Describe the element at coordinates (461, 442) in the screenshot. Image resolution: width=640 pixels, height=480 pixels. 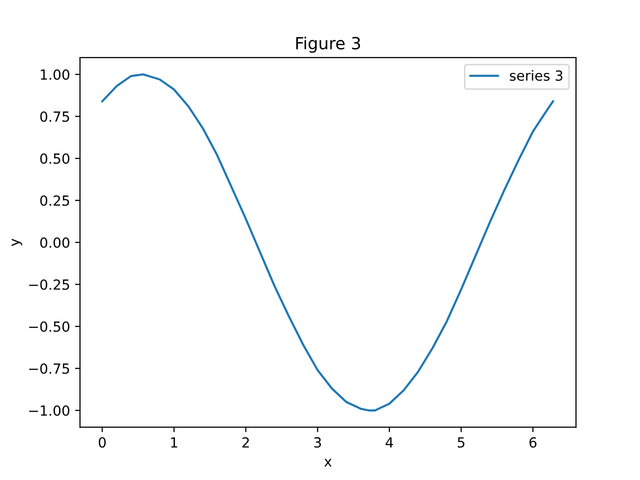
I see `x-tick-label: 5` at that location.